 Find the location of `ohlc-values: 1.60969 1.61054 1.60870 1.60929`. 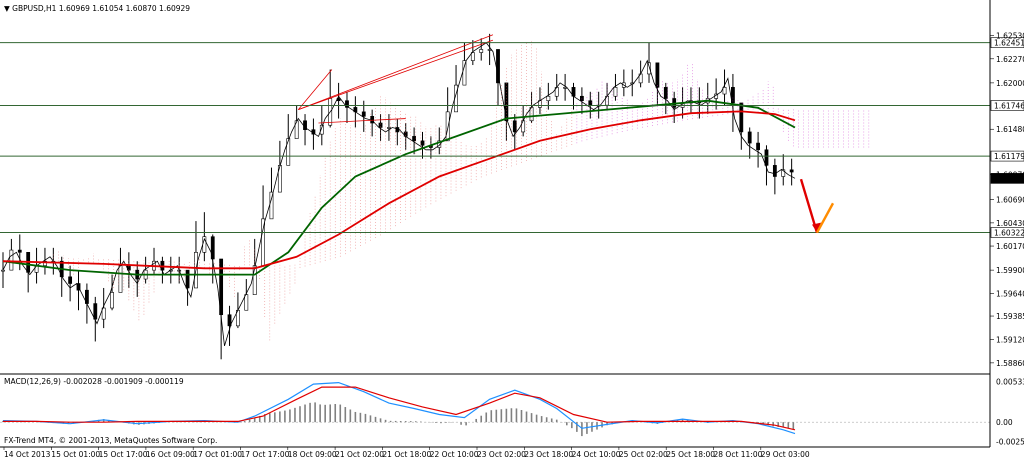

ohlc-values: 1.60969 1.61054 1.60870 1.60929 is located at coordinates (124, 8).